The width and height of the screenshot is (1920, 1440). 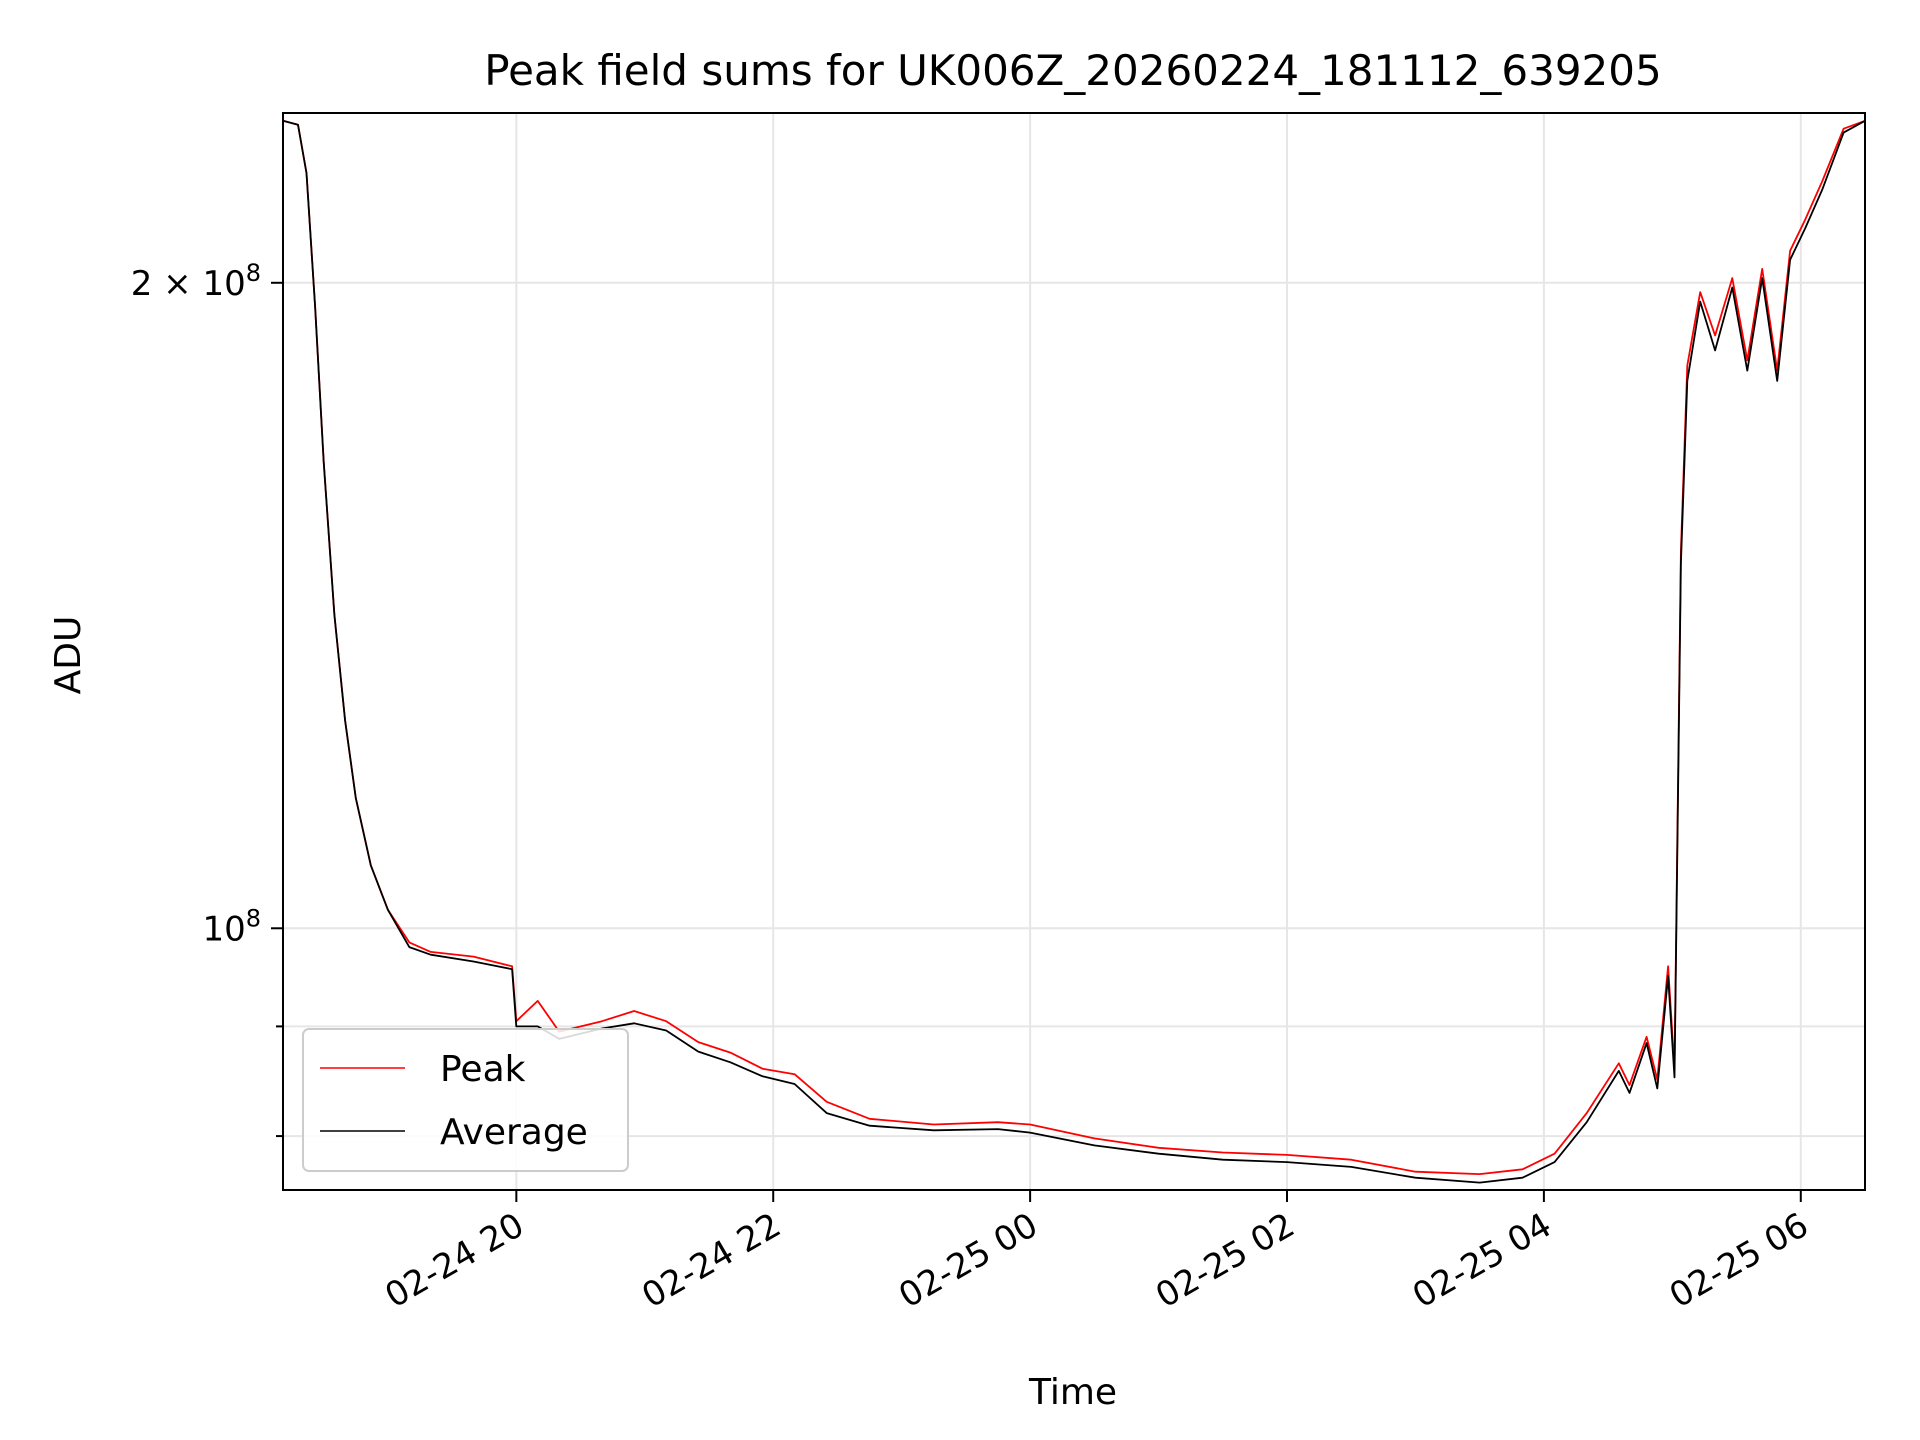 I want to click on y-axis: 108 2 × 108, so click(x=207, y=698).